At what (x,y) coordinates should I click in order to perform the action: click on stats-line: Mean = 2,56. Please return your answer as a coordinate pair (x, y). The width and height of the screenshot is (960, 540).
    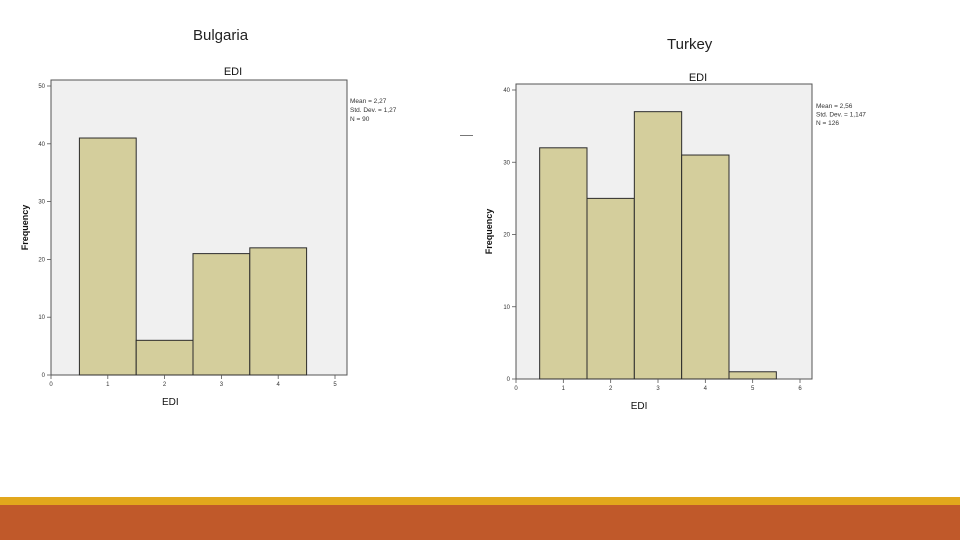
    Looking at the image, I should click on (834, 106).